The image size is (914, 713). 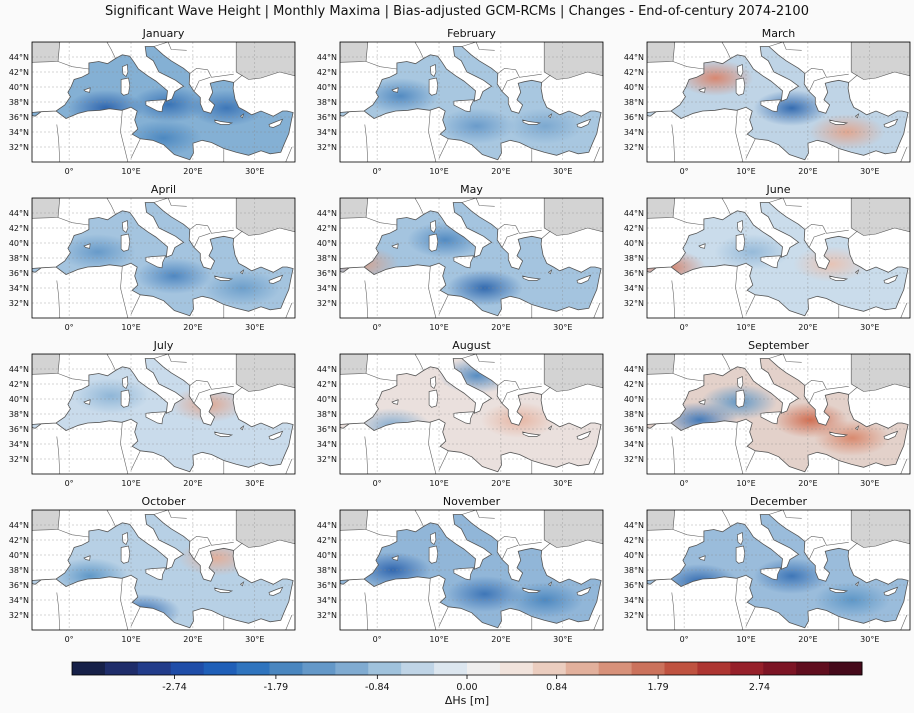 What do you see at coordinates (433, 242) in the screenshot?
I see `island-sardinia` at bounding box center [433, 242].